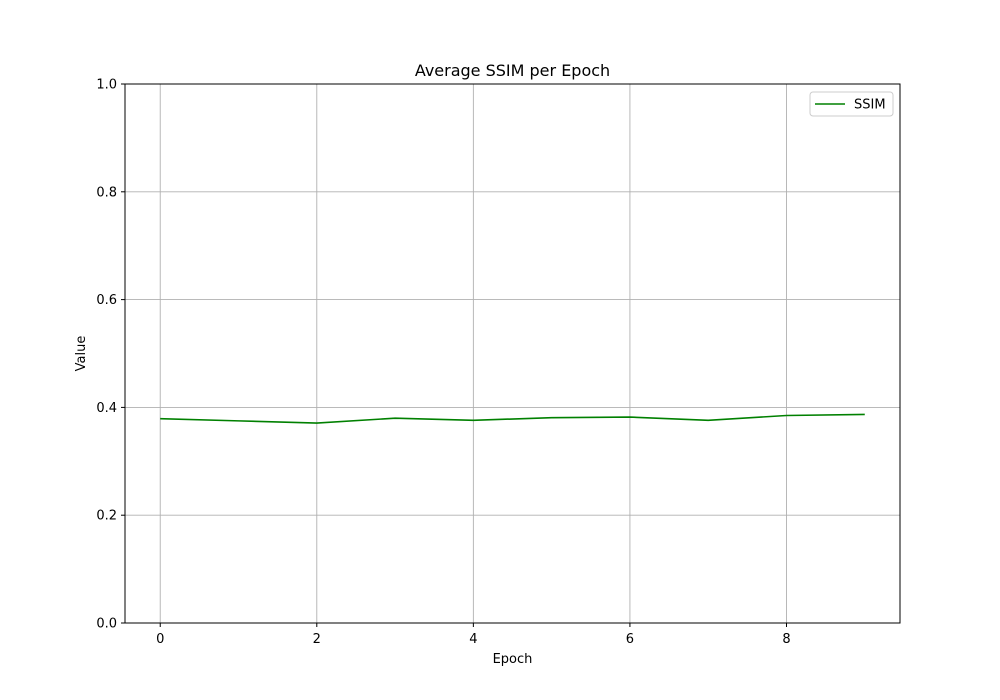 The width and height of the screenshot is (1000, 700). I want to click on y-tick-label: 0.8, so click(106, 192).